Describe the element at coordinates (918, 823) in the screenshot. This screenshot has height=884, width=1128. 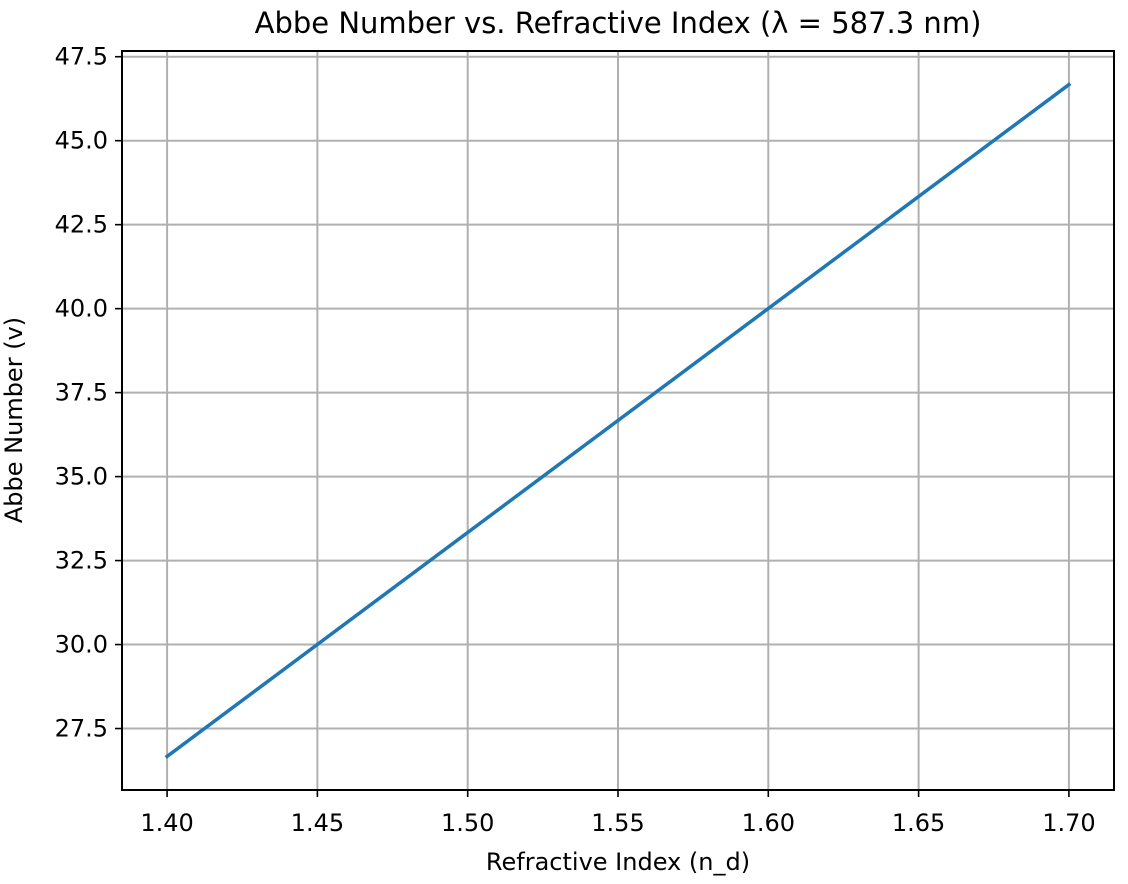
I see `x-tick-label: 1.65` at that location.